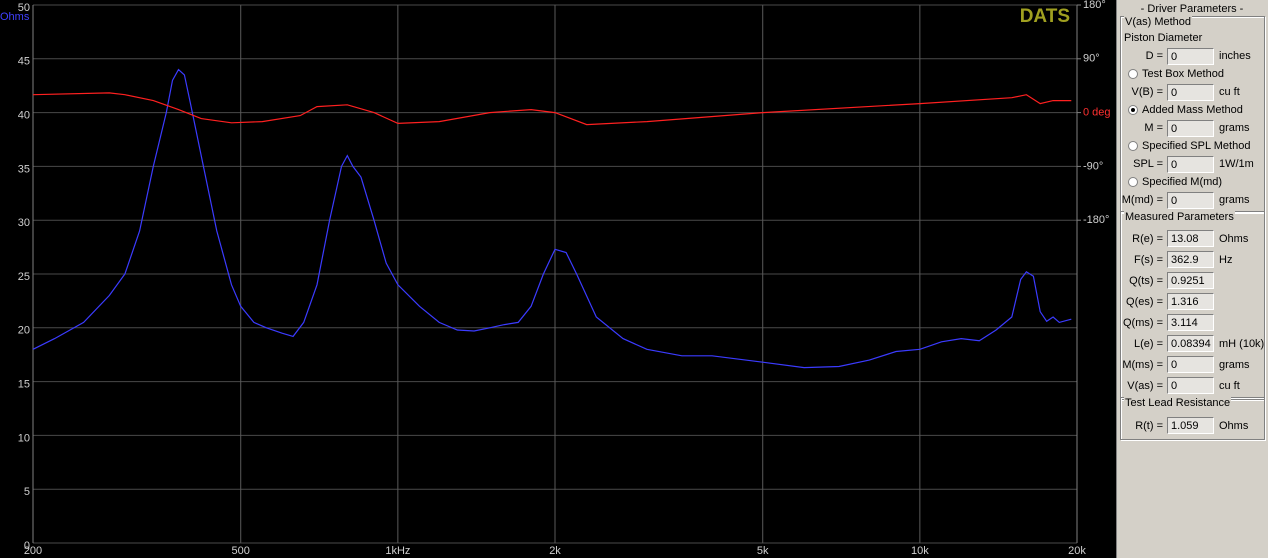 The height and width of the screenshot is (558, 1268). I want to click on series-line, so click(552, 109).